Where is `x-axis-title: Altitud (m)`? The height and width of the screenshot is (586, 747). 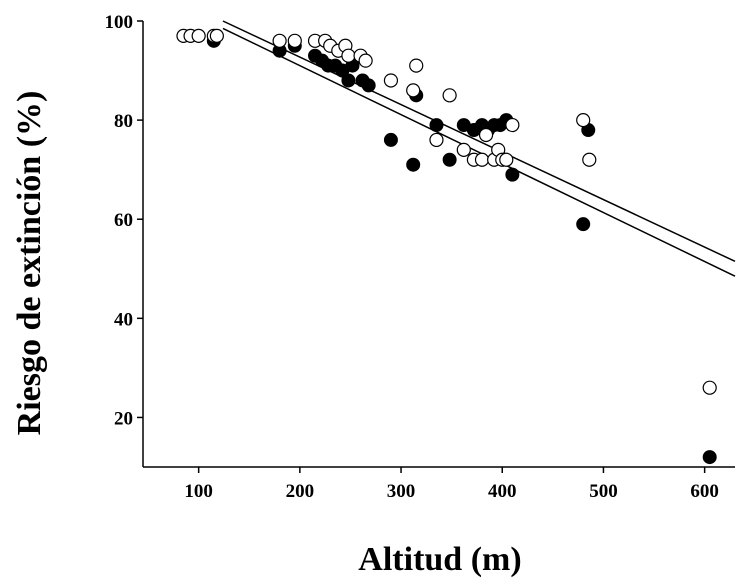
x-axis-title: Altitud (m) is located at coordinates (439, 559).